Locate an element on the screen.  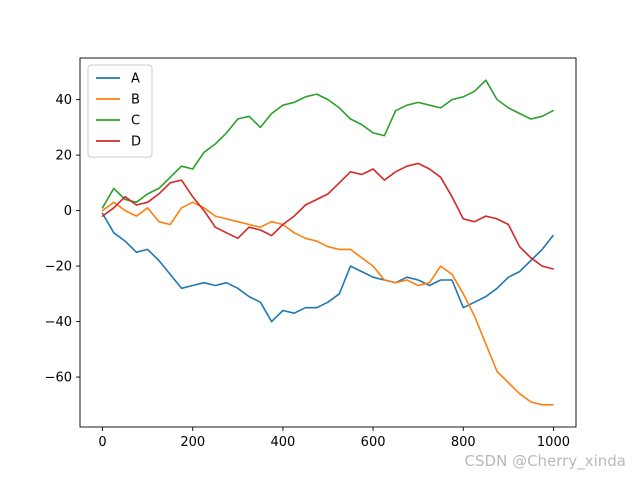
y-tick-label: 20 is located at coordinates (63, 156).